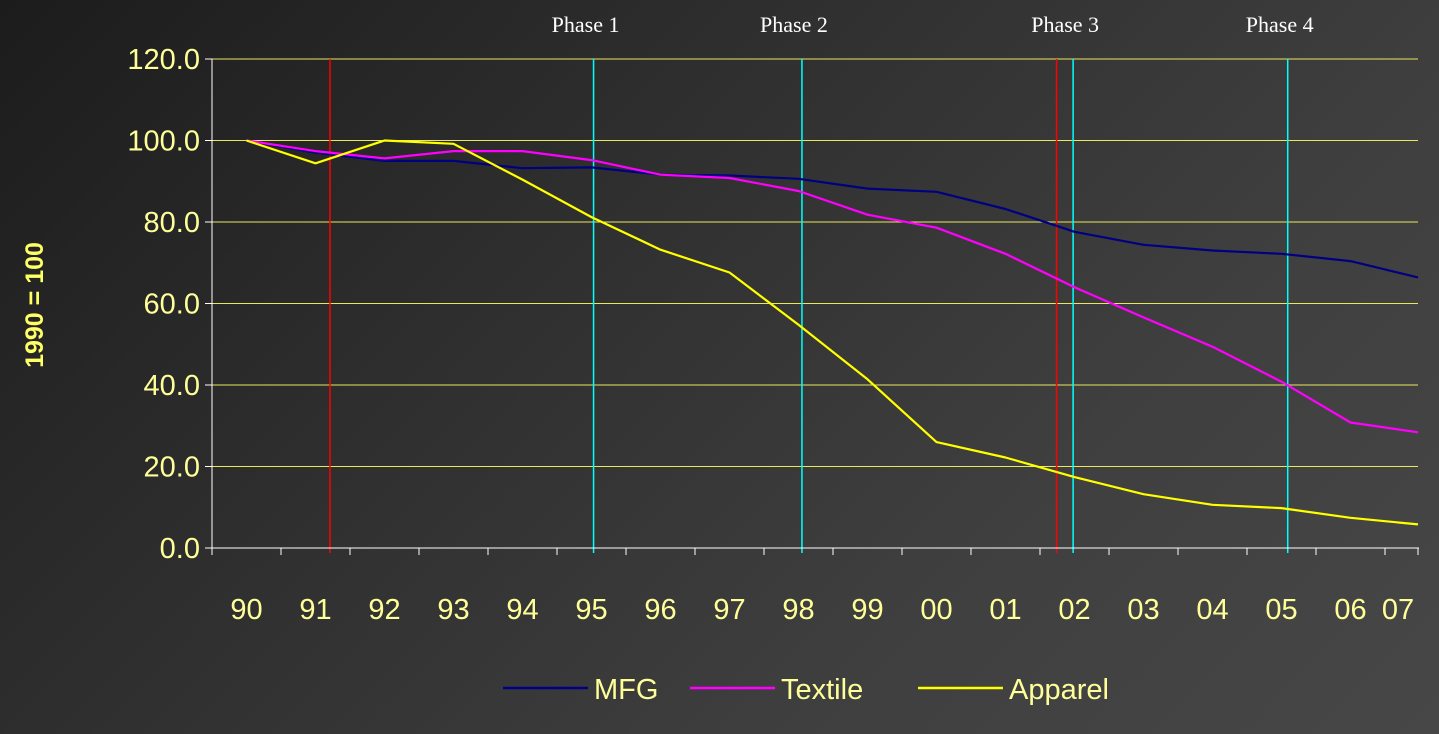 The width and height of the screenshot is (1439, 734). What do you see at coordinates (1005, 610) in the screenshot?
I see `x-tick-label: 01` at bounding box center [1005, 610].